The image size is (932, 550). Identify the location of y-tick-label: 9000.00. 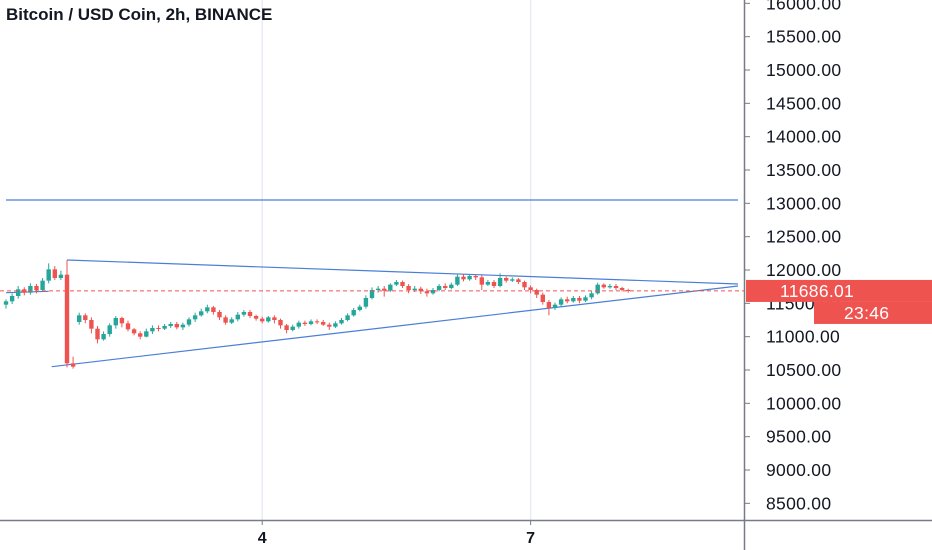
(798, 470).